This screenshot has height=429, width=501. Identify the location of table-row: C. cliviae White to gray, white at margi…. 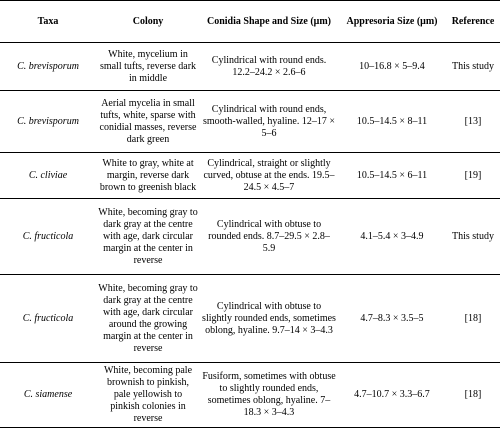
(250, 175).